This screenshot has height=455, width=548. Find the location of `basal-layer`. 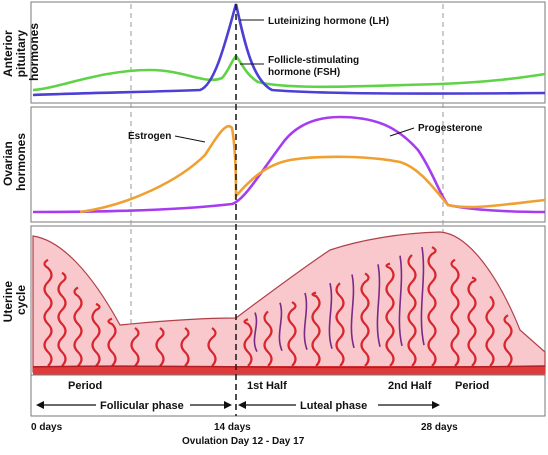

basal-layer is located at coordinates (289, 370).